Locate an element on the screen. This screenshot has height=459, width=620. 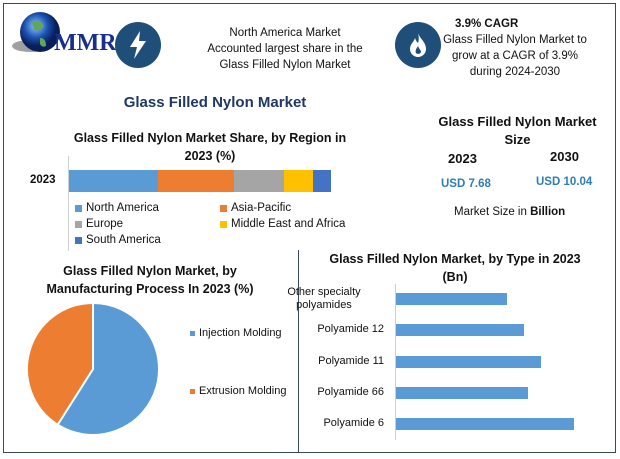
region-year-label: 2023 is located at coordinates (43, 180).